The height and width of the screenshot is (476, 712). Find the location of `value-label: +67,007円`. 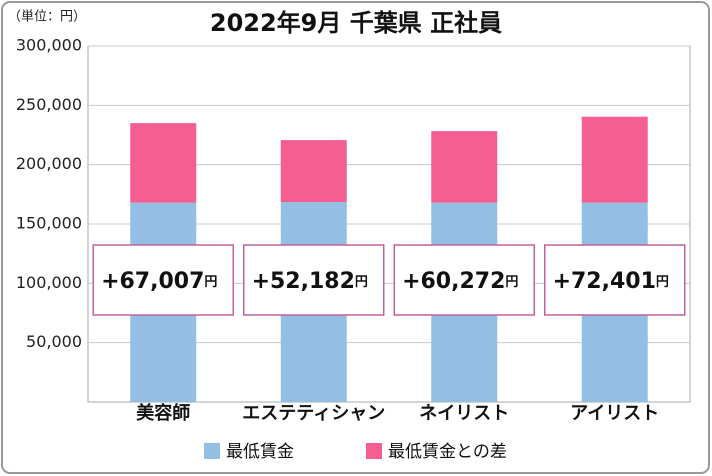

value-label: +67,007円 is located at coordinates (159, 281).